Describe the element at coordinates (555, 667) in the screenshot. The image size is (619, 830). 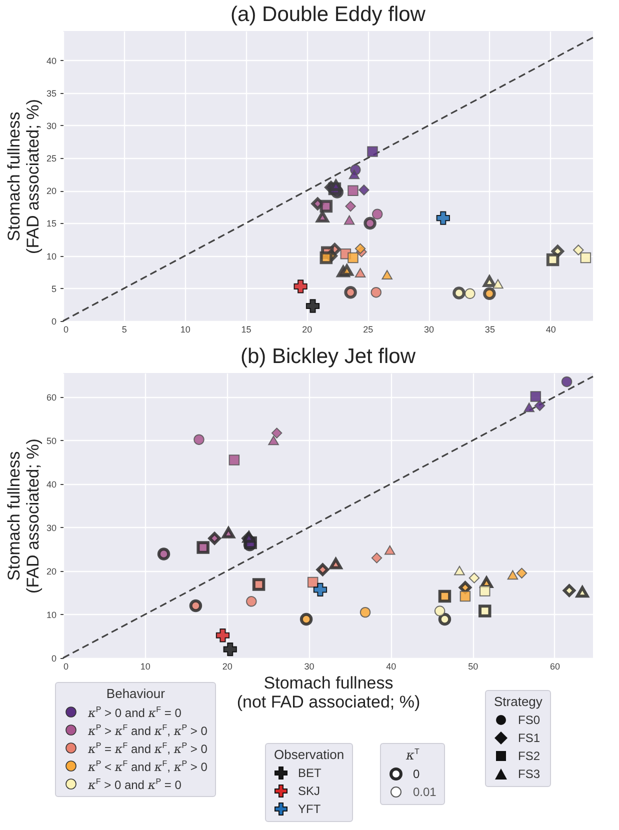
I see `x-tick-label: 60` at that location.